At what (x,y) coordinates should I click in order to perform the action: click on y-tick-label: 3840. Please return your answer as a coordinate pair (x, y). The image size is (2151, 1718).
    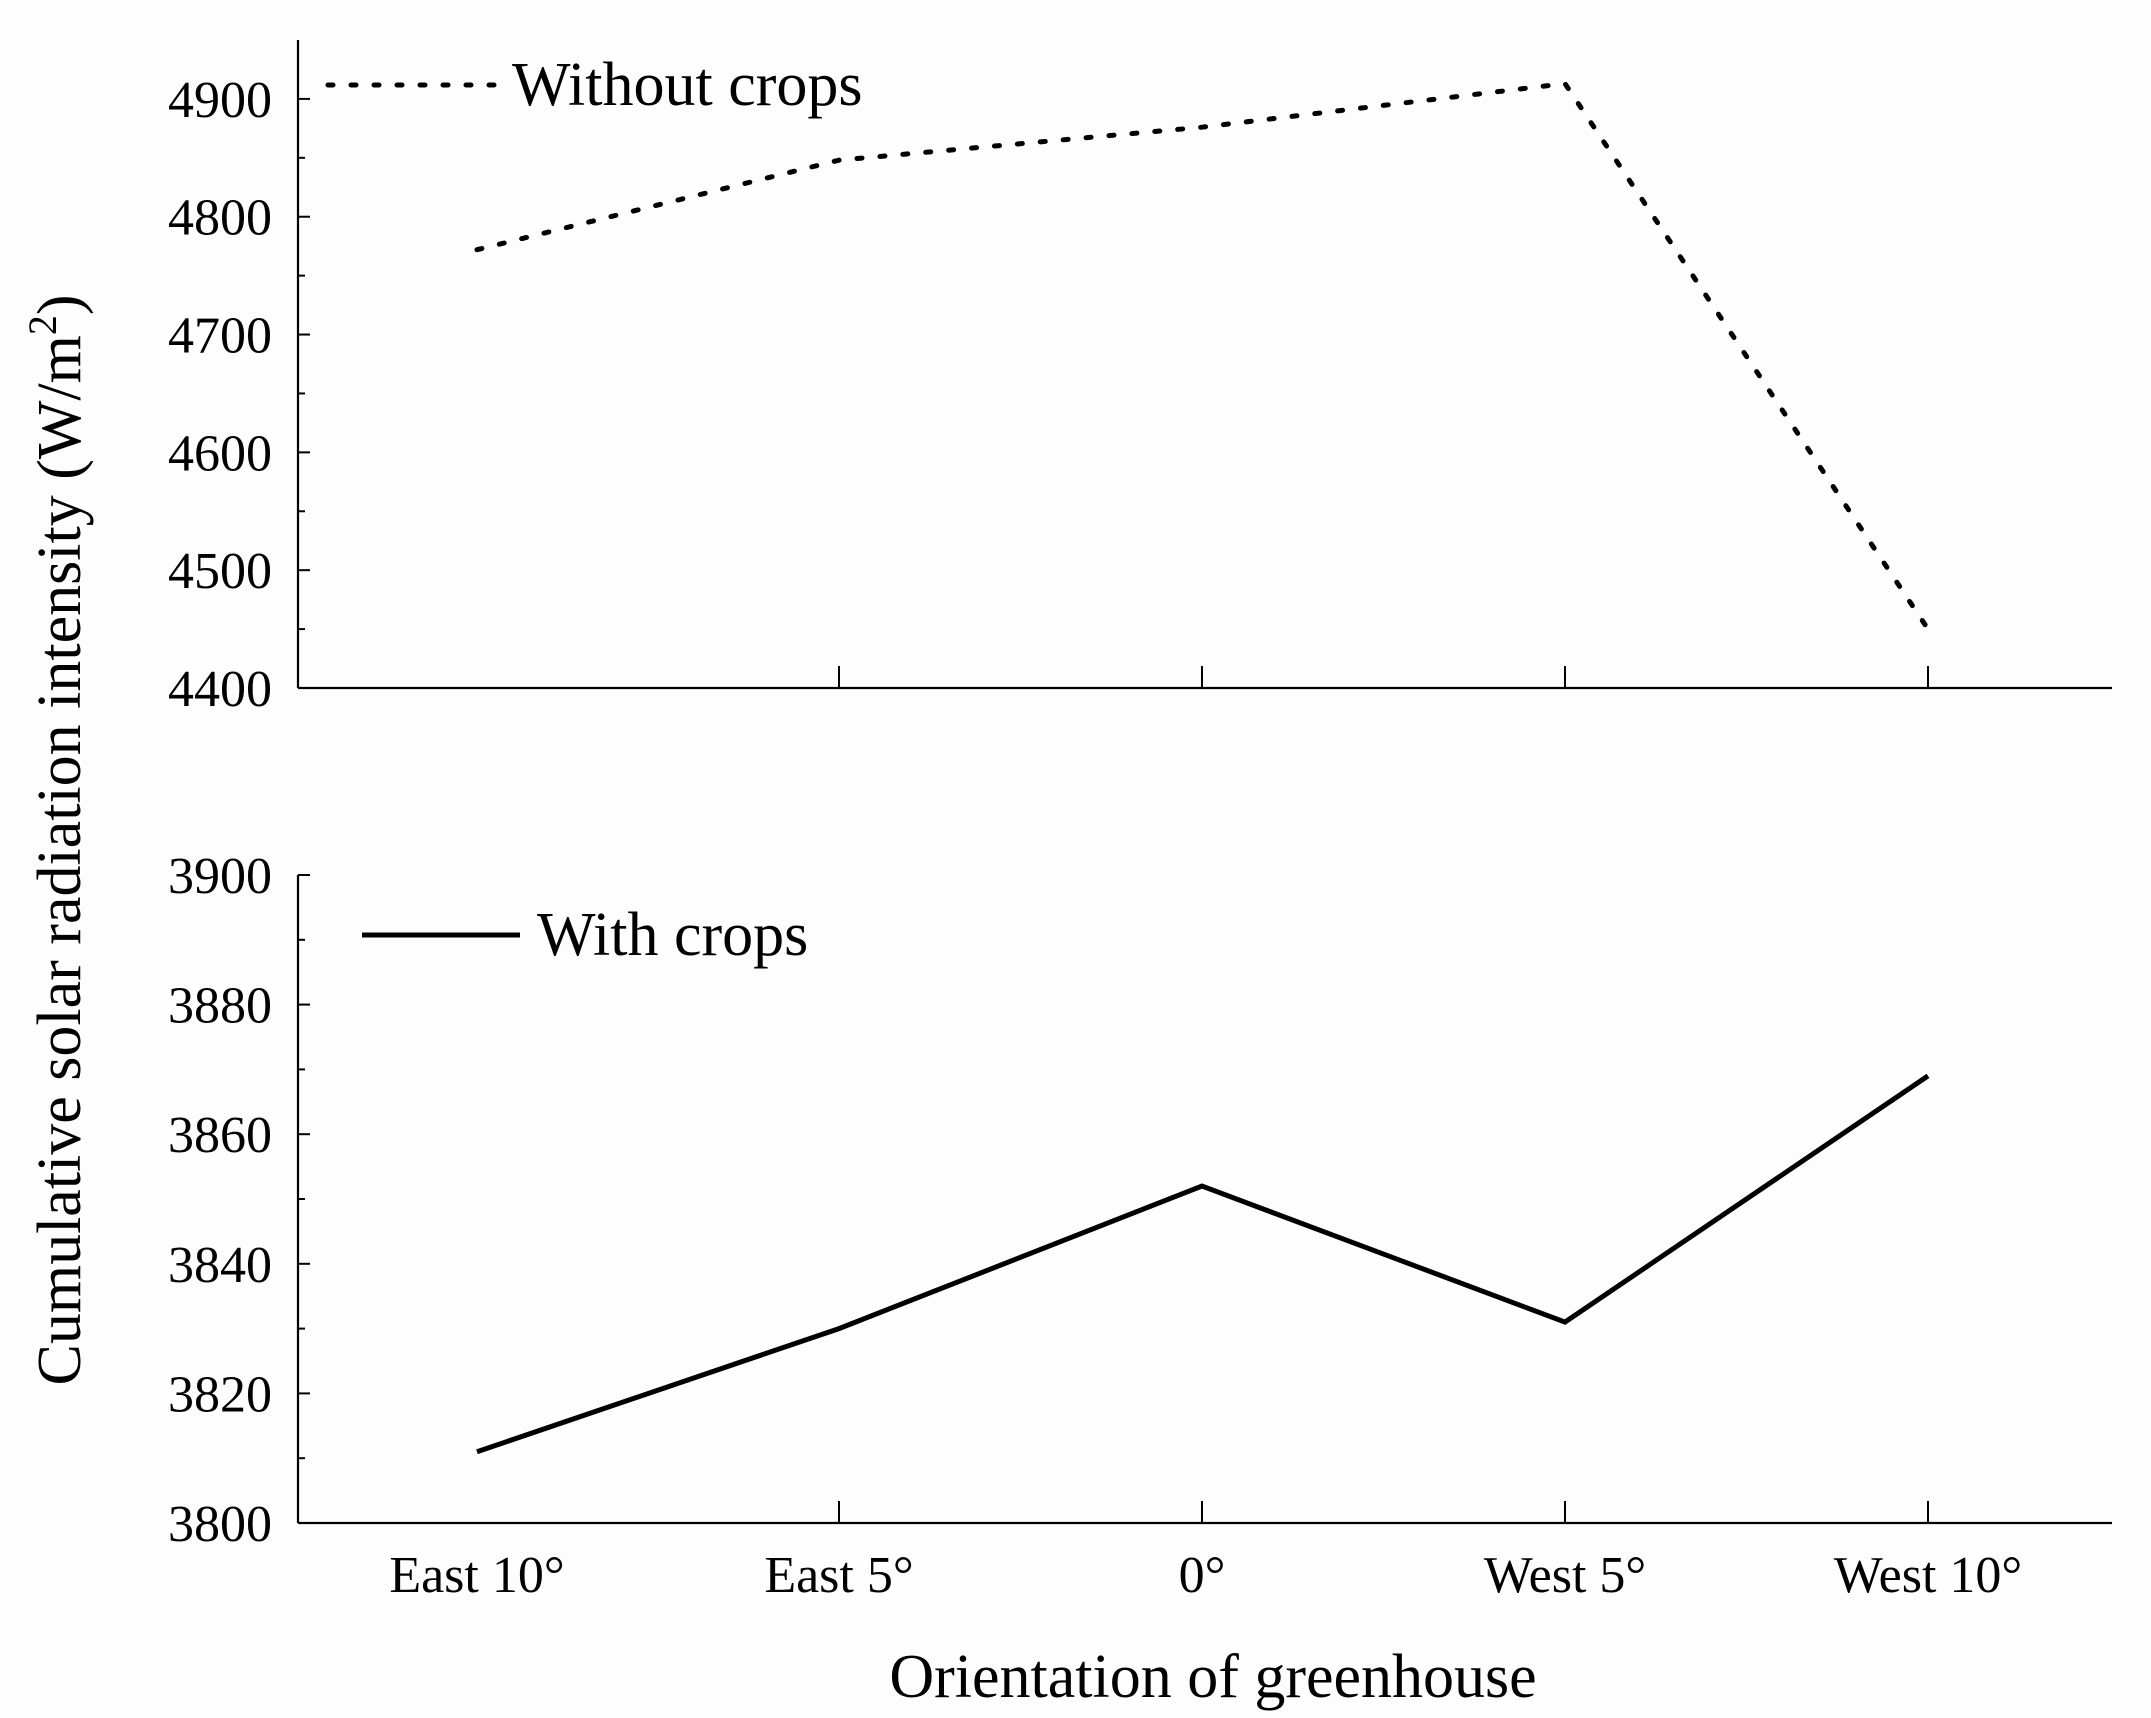
    Looking at the image, I should click on (220, 1265).